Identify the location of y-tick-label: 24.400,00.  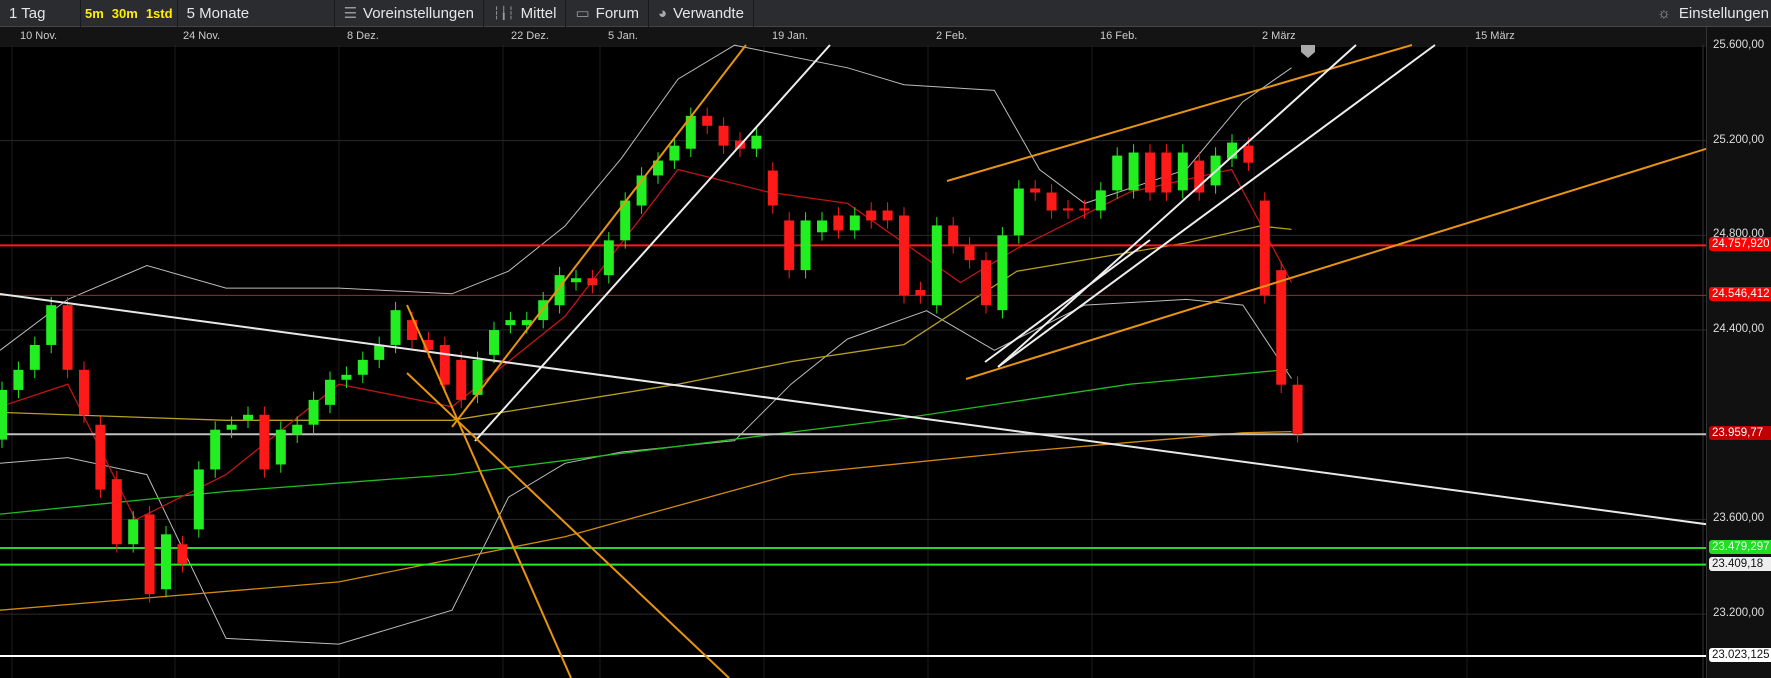
(1739, 329).